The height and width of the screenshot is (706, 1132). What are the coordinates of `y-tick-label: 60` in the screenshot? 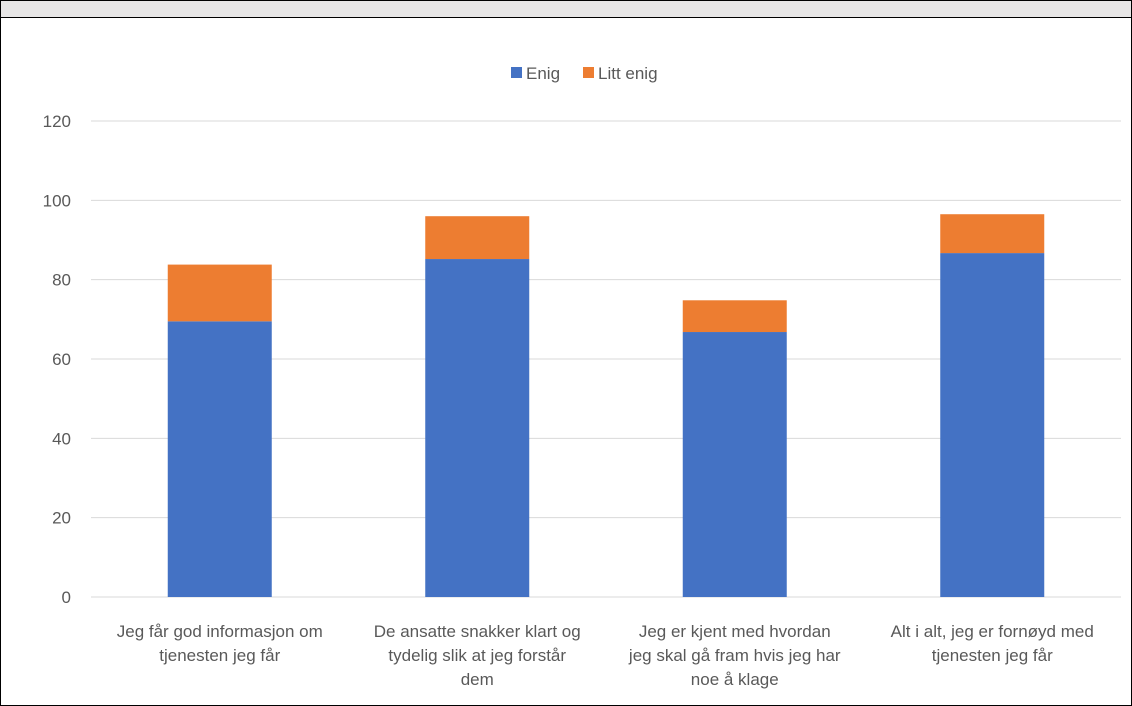 It's located at (61, 359).